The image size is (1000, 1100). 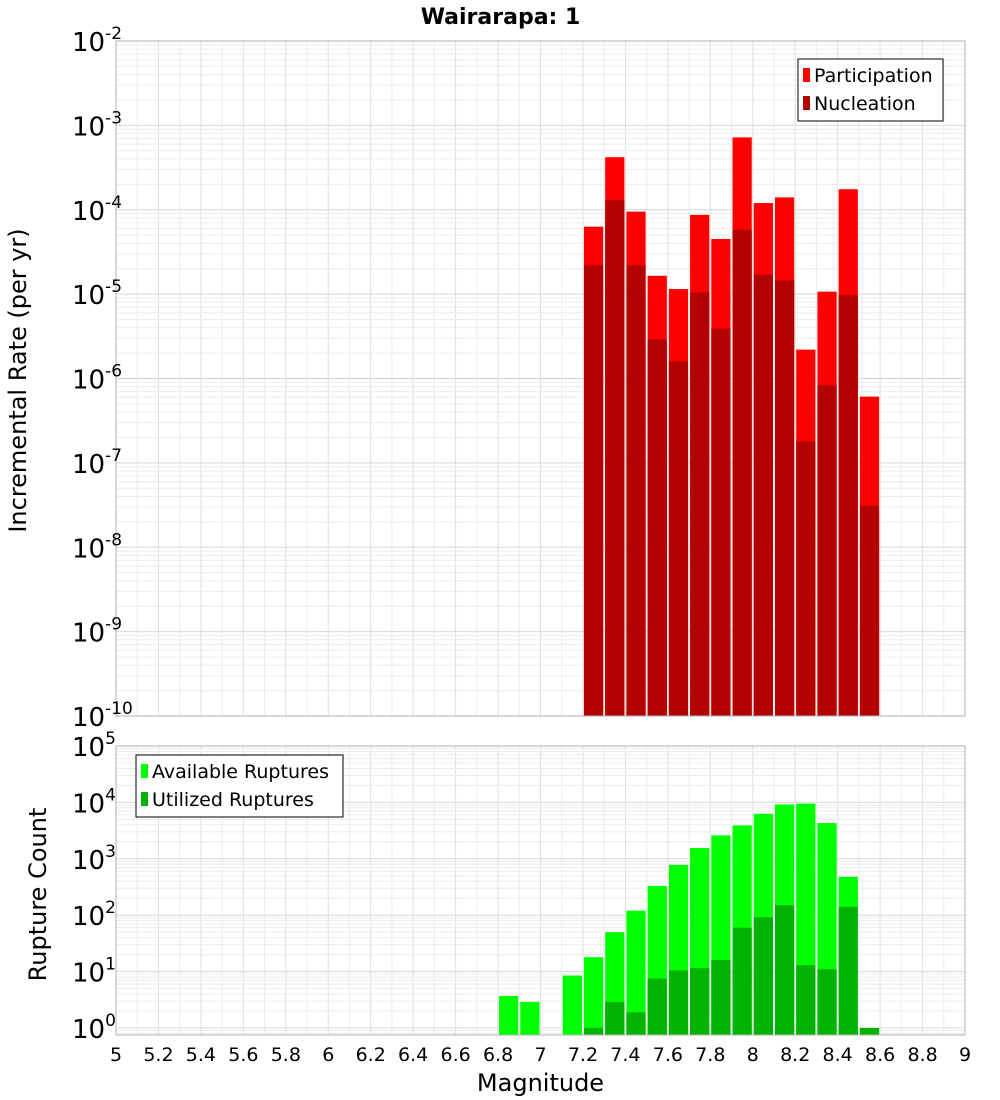 I want to click on top-legend: Participation Nucleation, so click(x=870, y=90).